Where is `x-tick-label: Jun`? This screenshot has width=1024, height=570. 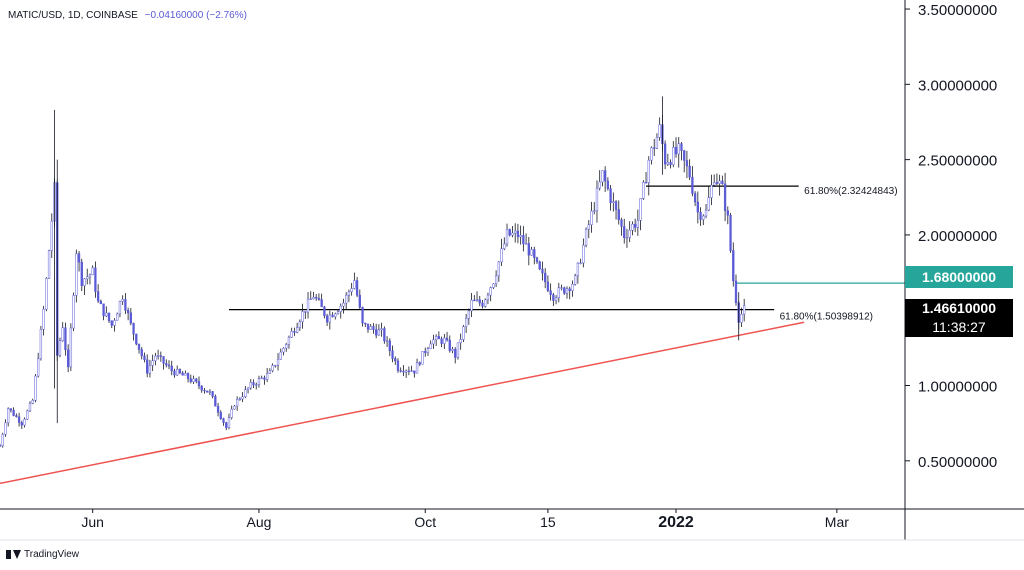 x-tick-label: Jun is located at coordinates (92, 522).